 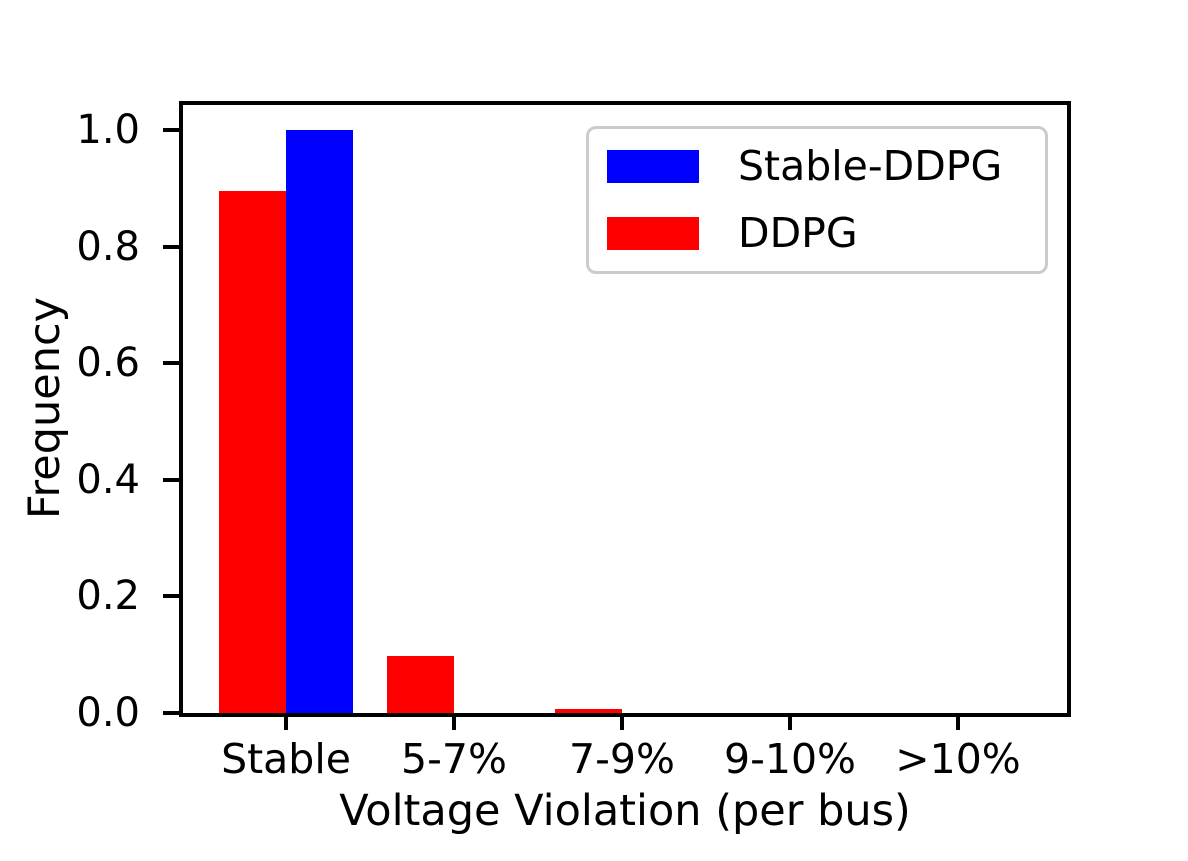 What do you see at coordinates (286, 723) in the screenshot?
I see `x-tick-stable` at bounding box center [286, 723].